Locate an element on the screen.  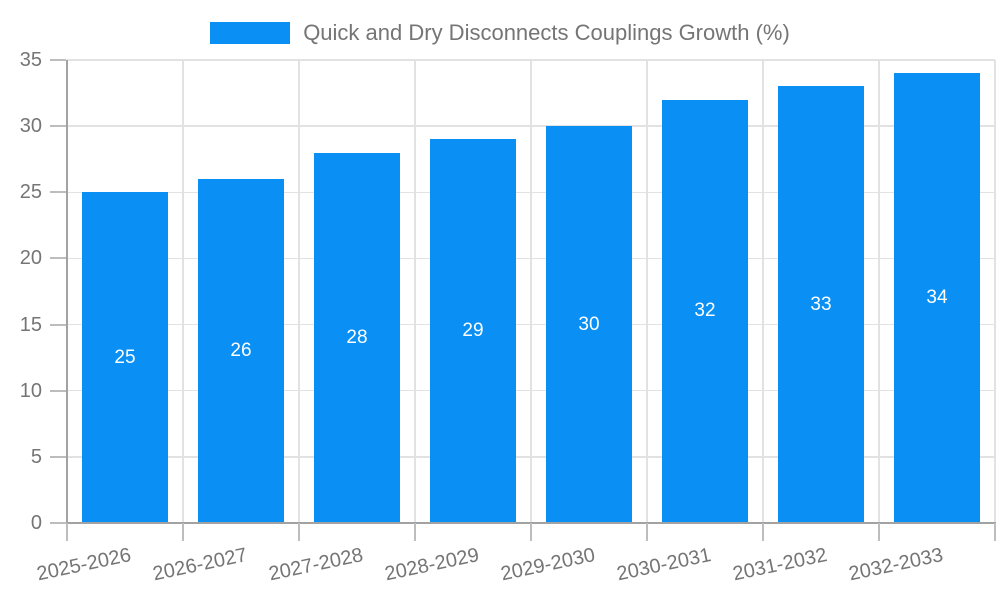
bar-2026-2027: 26 is located at coordinates (241, 351).